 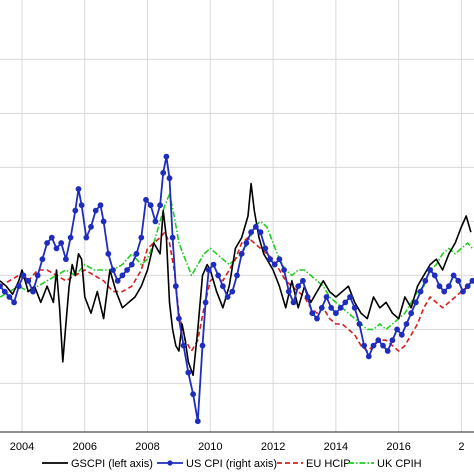 I want to click on x-tick-label: 2014, so click(x=336, y=447).